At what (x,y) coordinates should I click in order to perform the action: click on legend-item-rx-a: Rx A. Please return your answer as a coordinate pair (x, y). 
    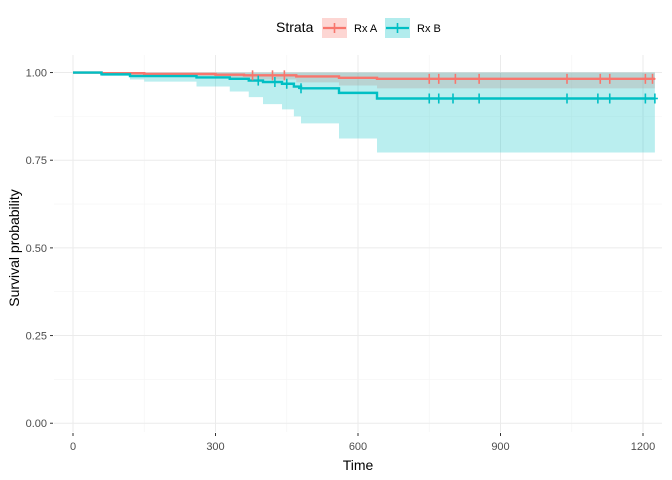
    Looking at the image, I should click on (350, 28).